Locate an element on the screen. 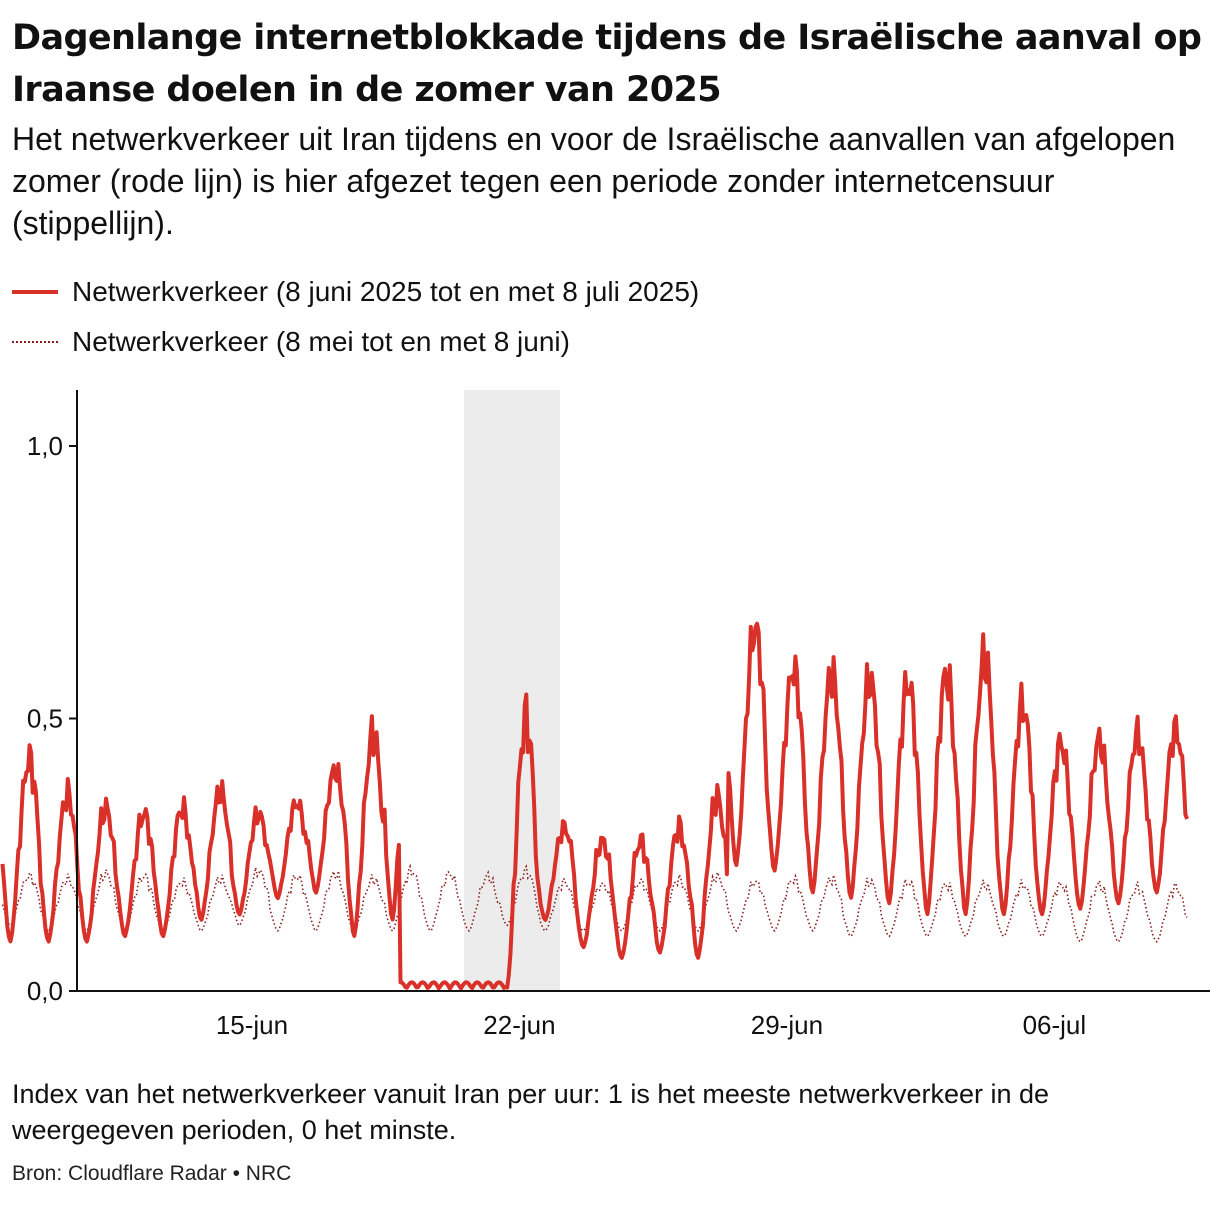  chart-source: Bron: Cloudflare Radar • NRC is located at coordinates (152, 1173).